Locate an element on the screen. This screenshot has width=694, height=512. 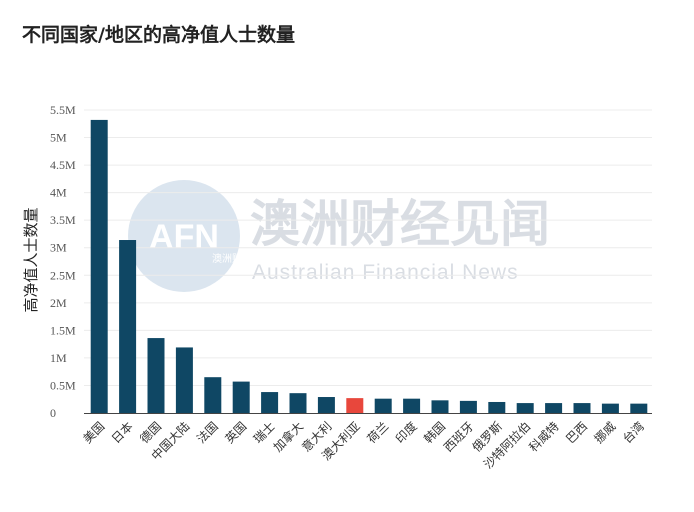
y-tick-label: 1M is located at coordinates (58, 358).